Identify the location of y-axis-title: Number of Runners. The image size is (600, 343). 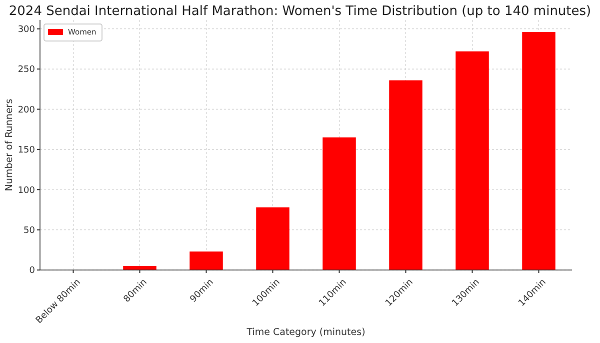
(9, 145).